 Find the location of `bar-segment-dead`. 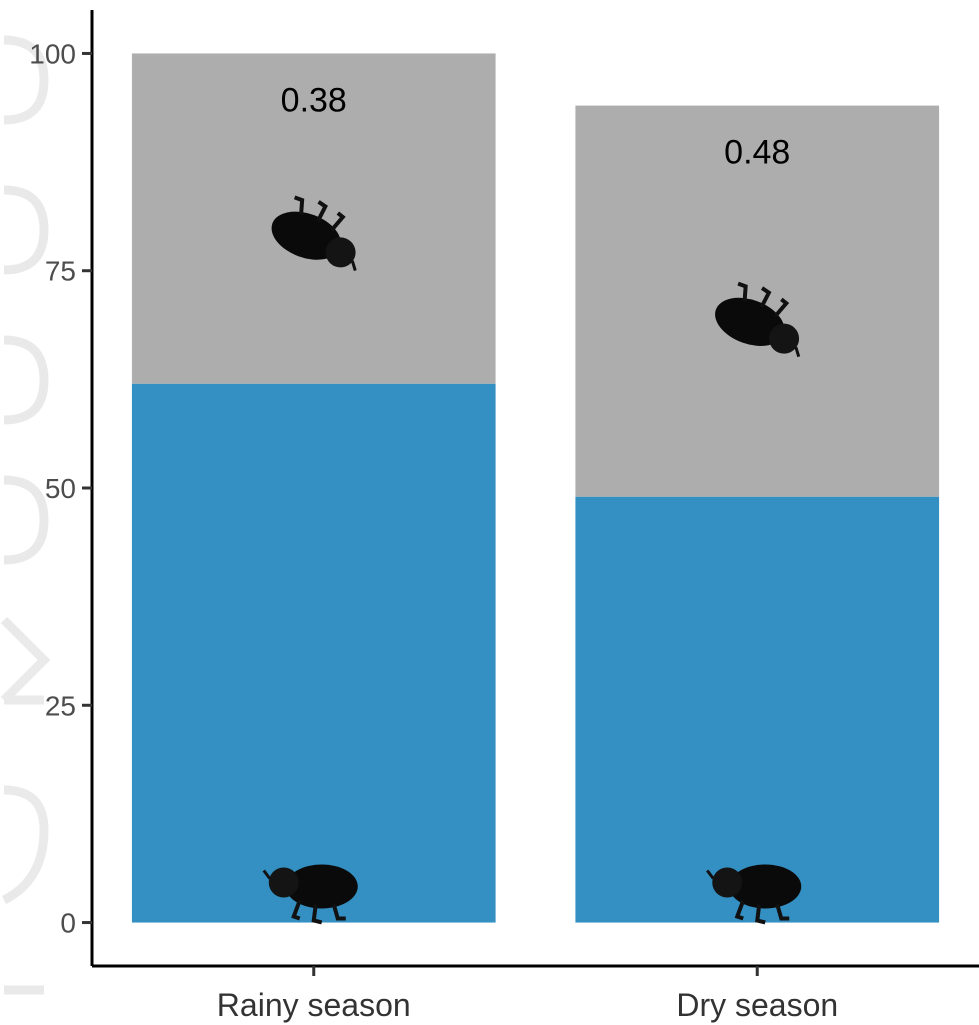

bar-segment-dead is located at coordinates (757, 301).